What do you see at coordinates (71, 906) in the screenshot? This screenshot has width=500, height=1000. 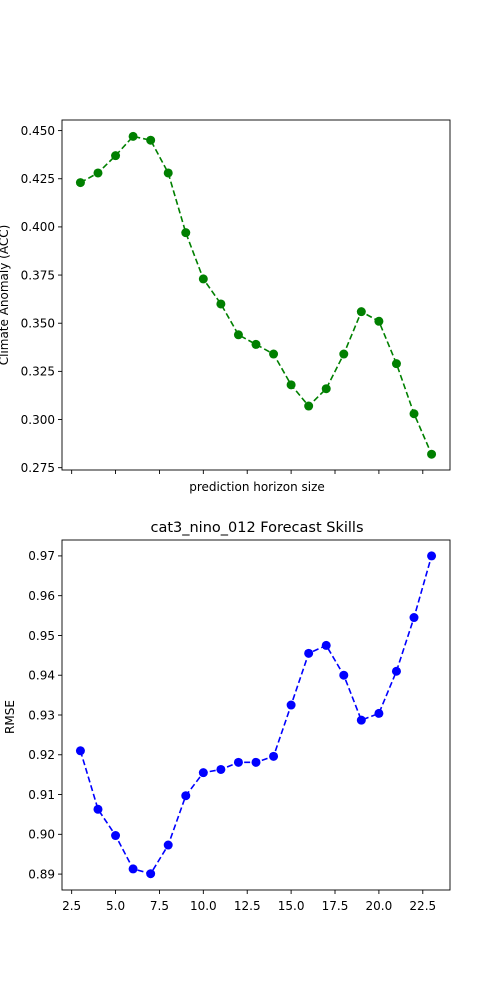 I see `x-tick-label: 2.5` at bounding box center [71, 906].